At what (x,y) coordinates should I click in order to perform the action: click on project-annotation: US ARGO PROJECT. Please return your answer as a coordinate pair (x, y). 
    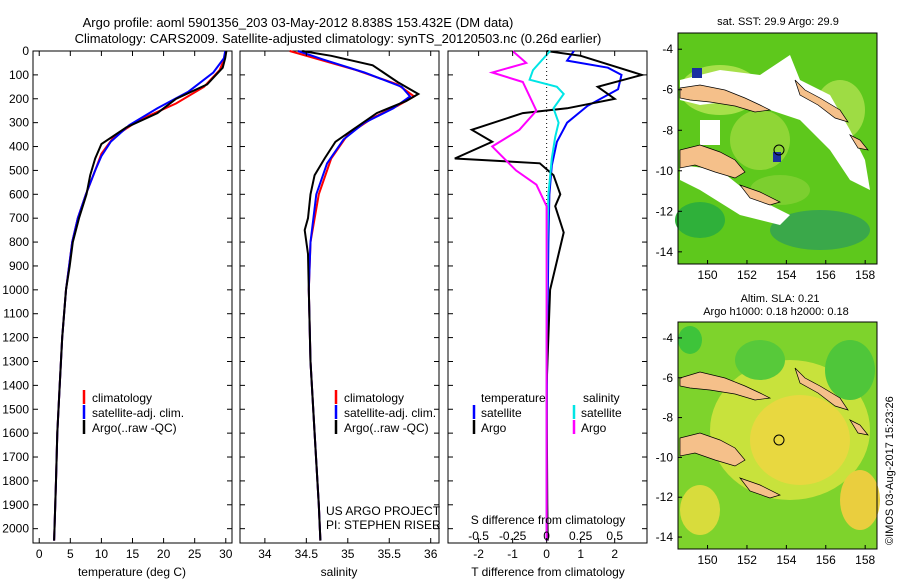
    Looking at the image, I should click on (383, 511).